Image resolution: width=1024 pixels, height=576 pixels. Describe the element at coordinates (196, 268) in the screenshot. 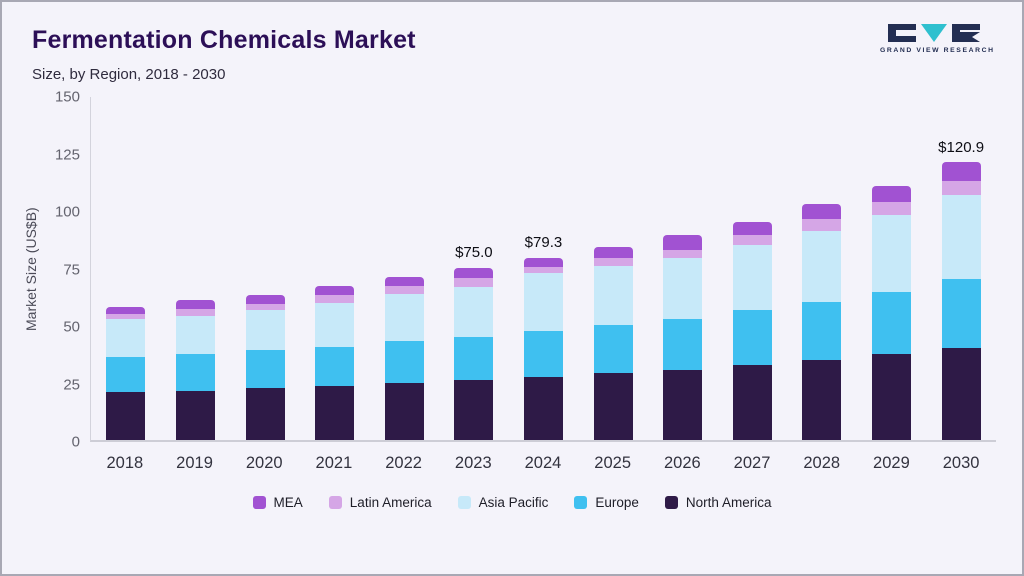

I see `bar-column-2019` at that location.